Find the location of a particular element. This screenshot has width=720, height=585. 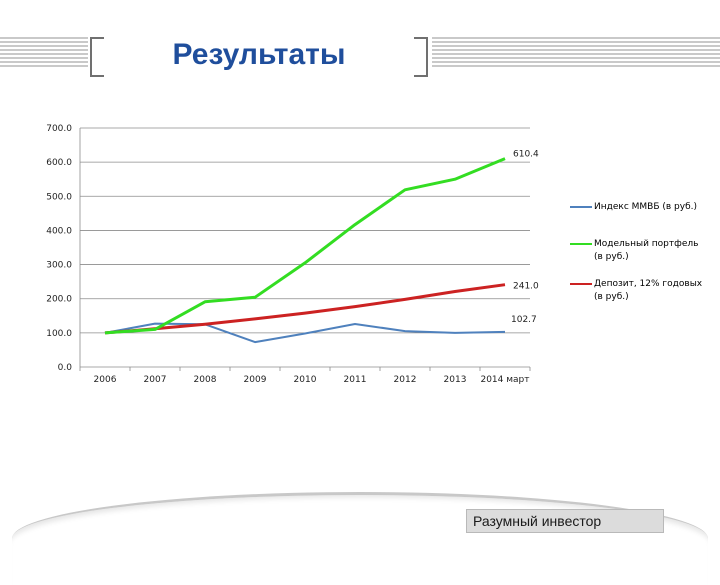

y-tick-label: 500.0 is located at coordinates (59, 197).